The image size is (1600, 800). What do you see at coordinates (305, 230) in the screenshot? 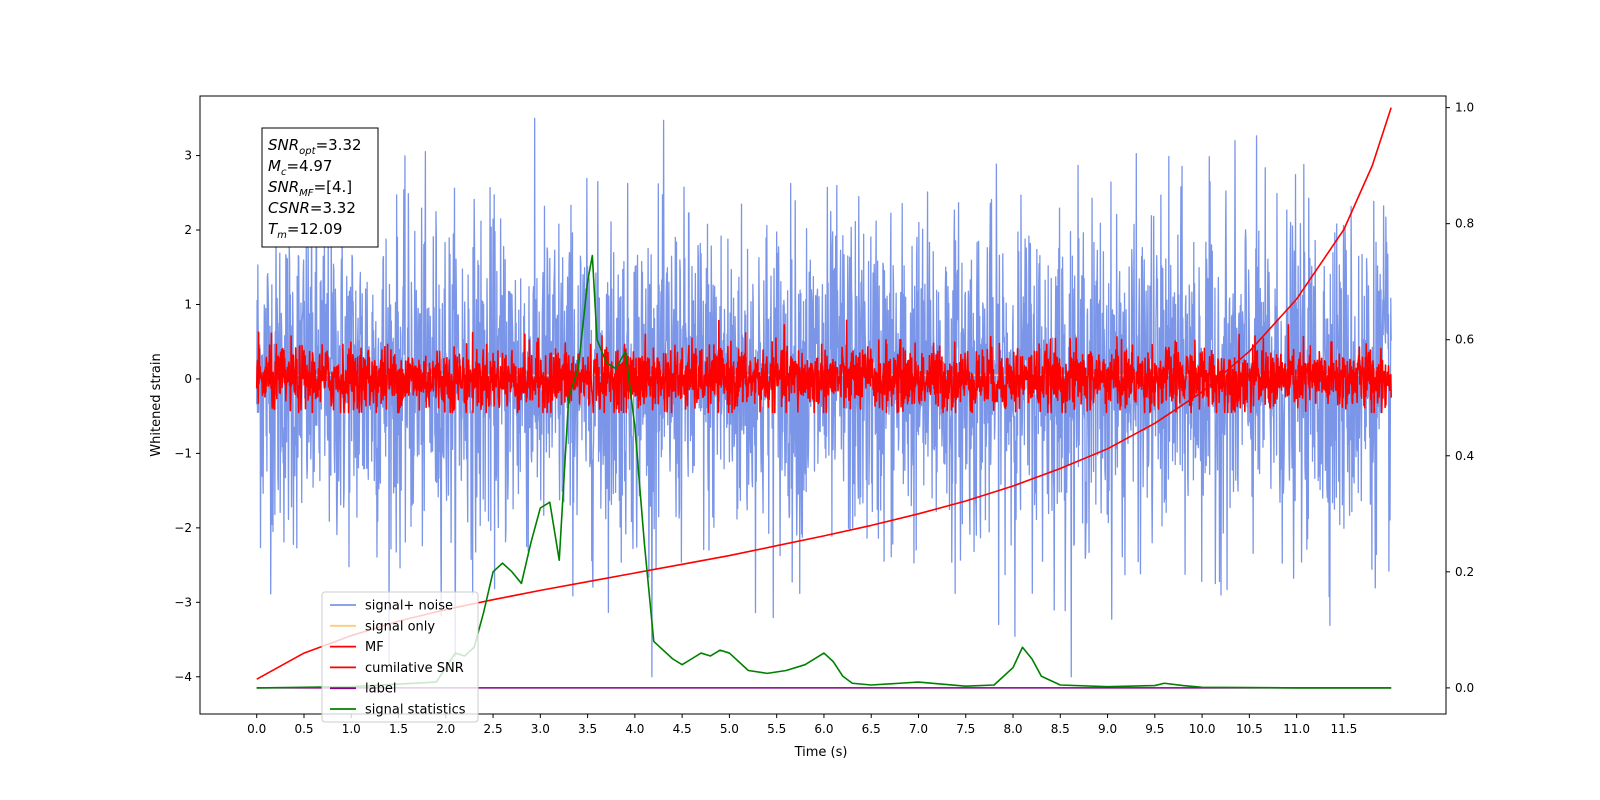
I see `annotation-line: Tm=12.09` at bounding box center [305, 230].